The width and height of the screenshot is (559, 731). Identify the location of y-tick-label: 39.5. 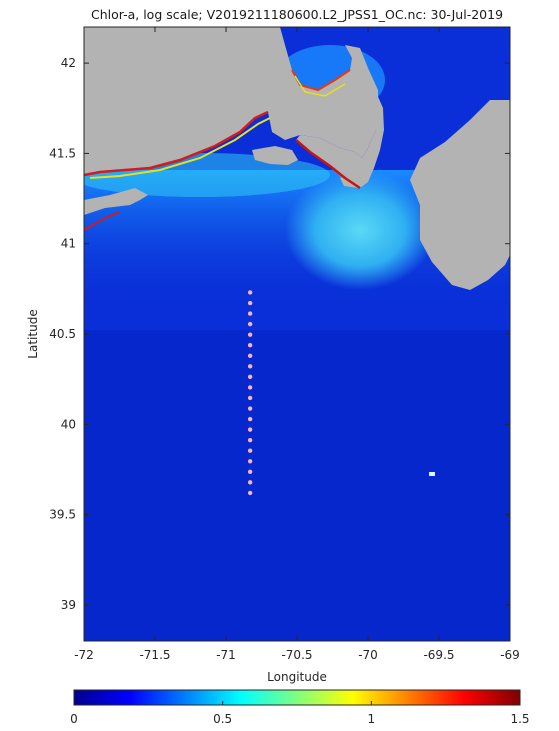
(62, 515).